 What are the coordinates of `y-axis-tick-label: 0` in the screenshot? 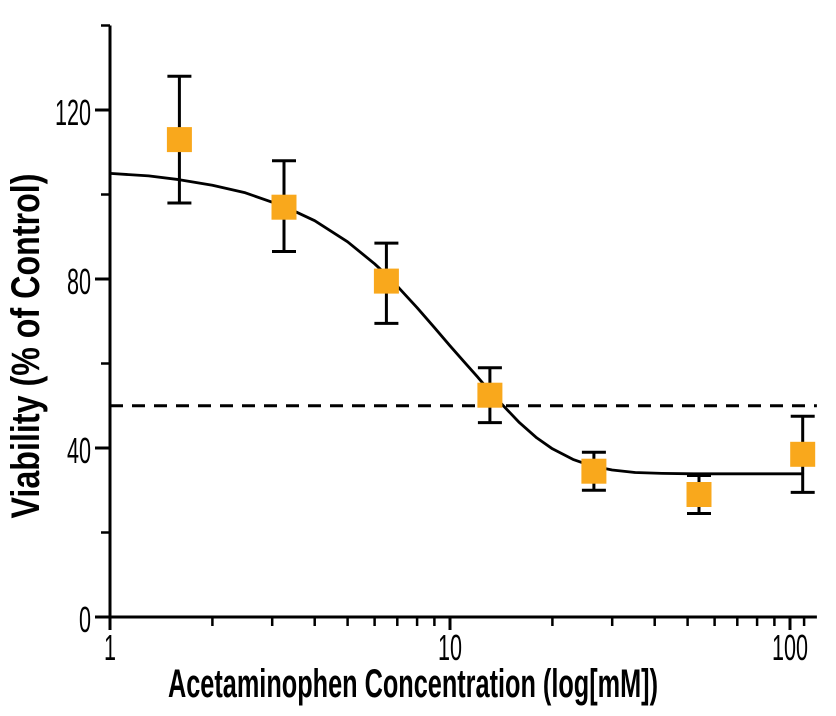 It's located at (85, 619).